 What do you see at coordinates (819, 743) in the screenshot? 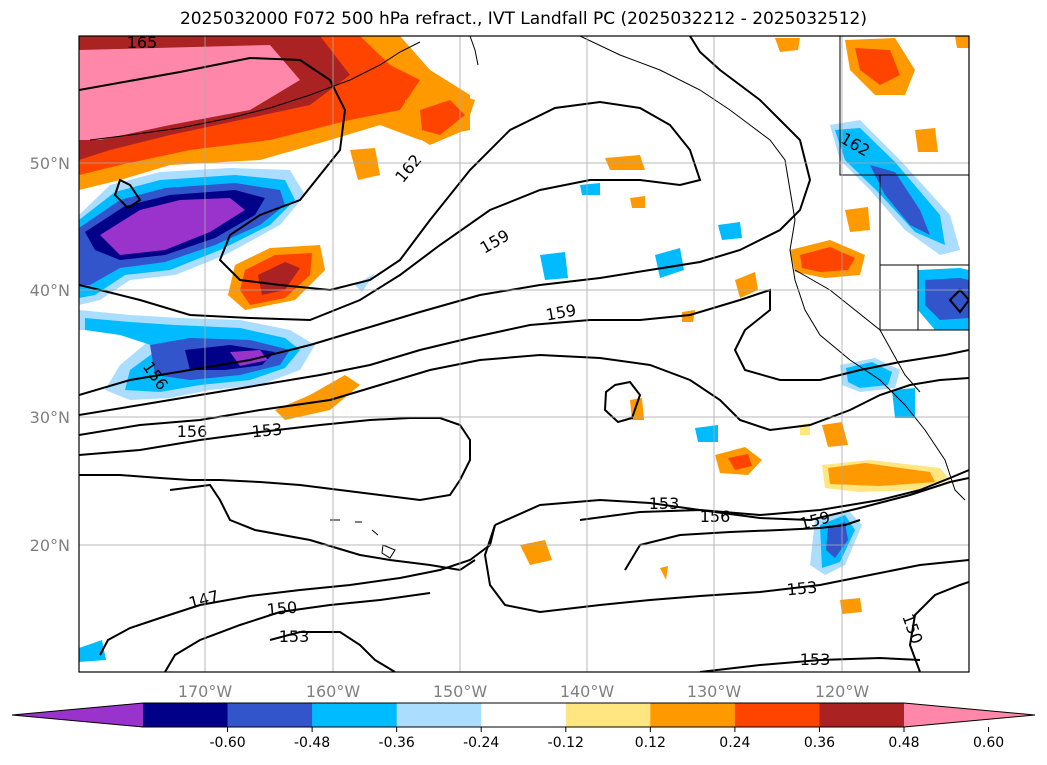
I see `colorbar-tick-label: 0.36` at bounding box center [819, 743].